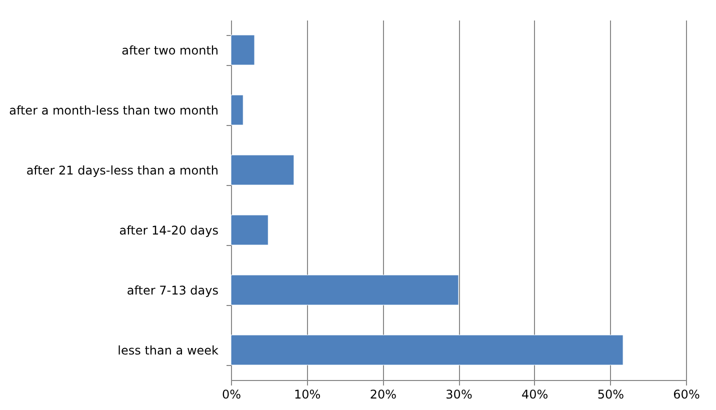 This screenshot has height=410, width=716. What do you see at coordinates (170, 51) in the screenshot?
I see `y-tick-label: after two month` at bounding box center [170, 51].